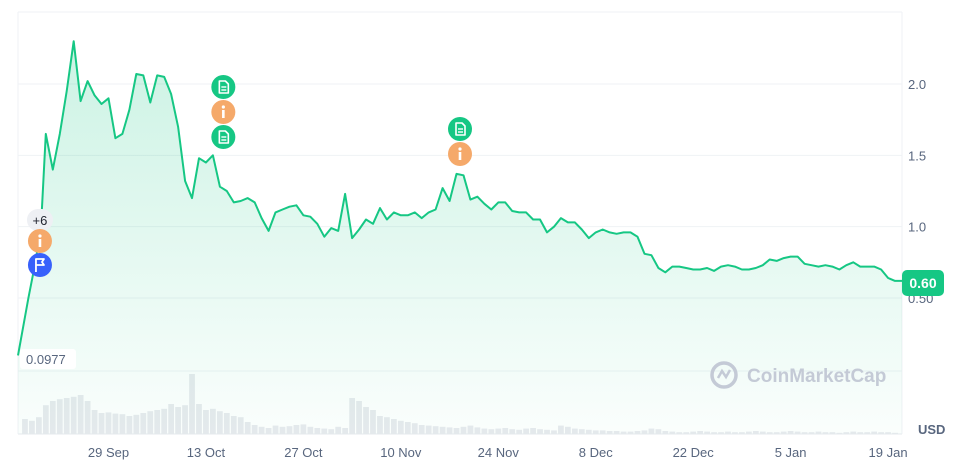  I want to click on watermark-text: CoinMarketCap, so click(816, 376).